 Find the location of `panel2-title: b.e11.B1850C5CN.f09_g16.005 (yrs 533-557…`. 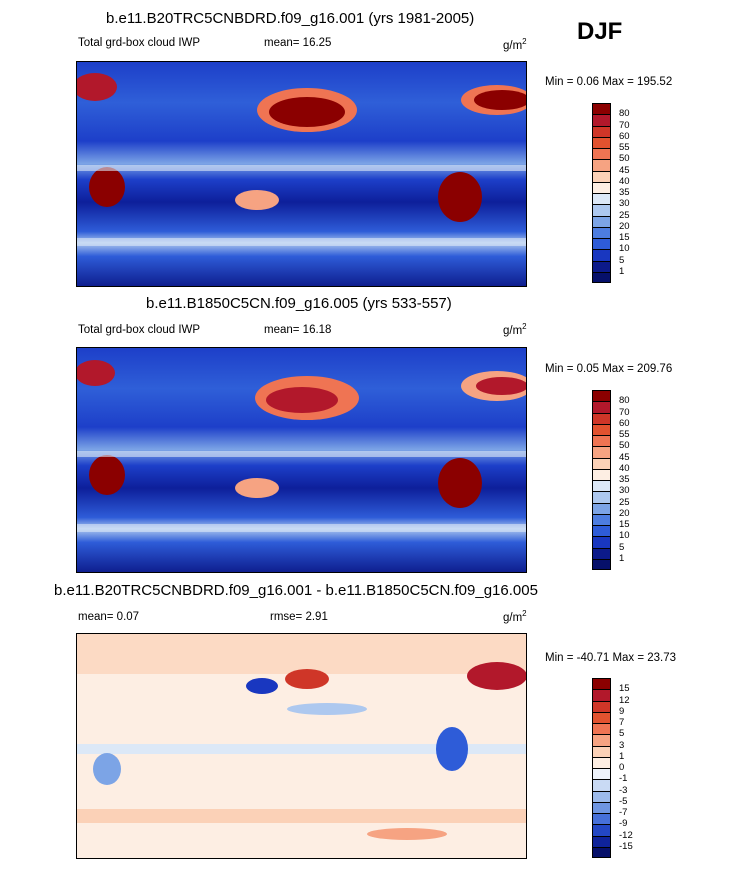

panel2-title: b.e11.B1850C5CN.f09_g16.005 (yrs 533-557… is located at coordinates (299, 303).